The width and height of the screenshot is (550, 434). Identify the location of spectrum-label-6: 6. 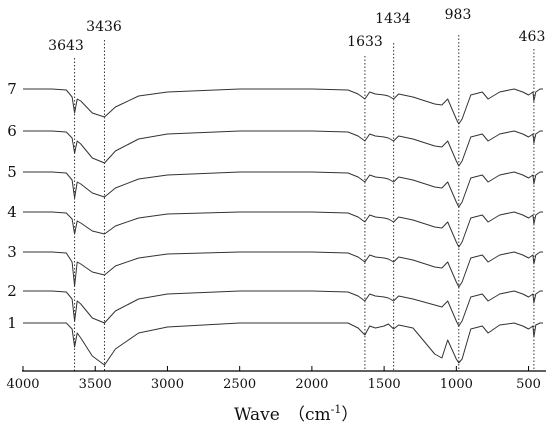
(12, 131).